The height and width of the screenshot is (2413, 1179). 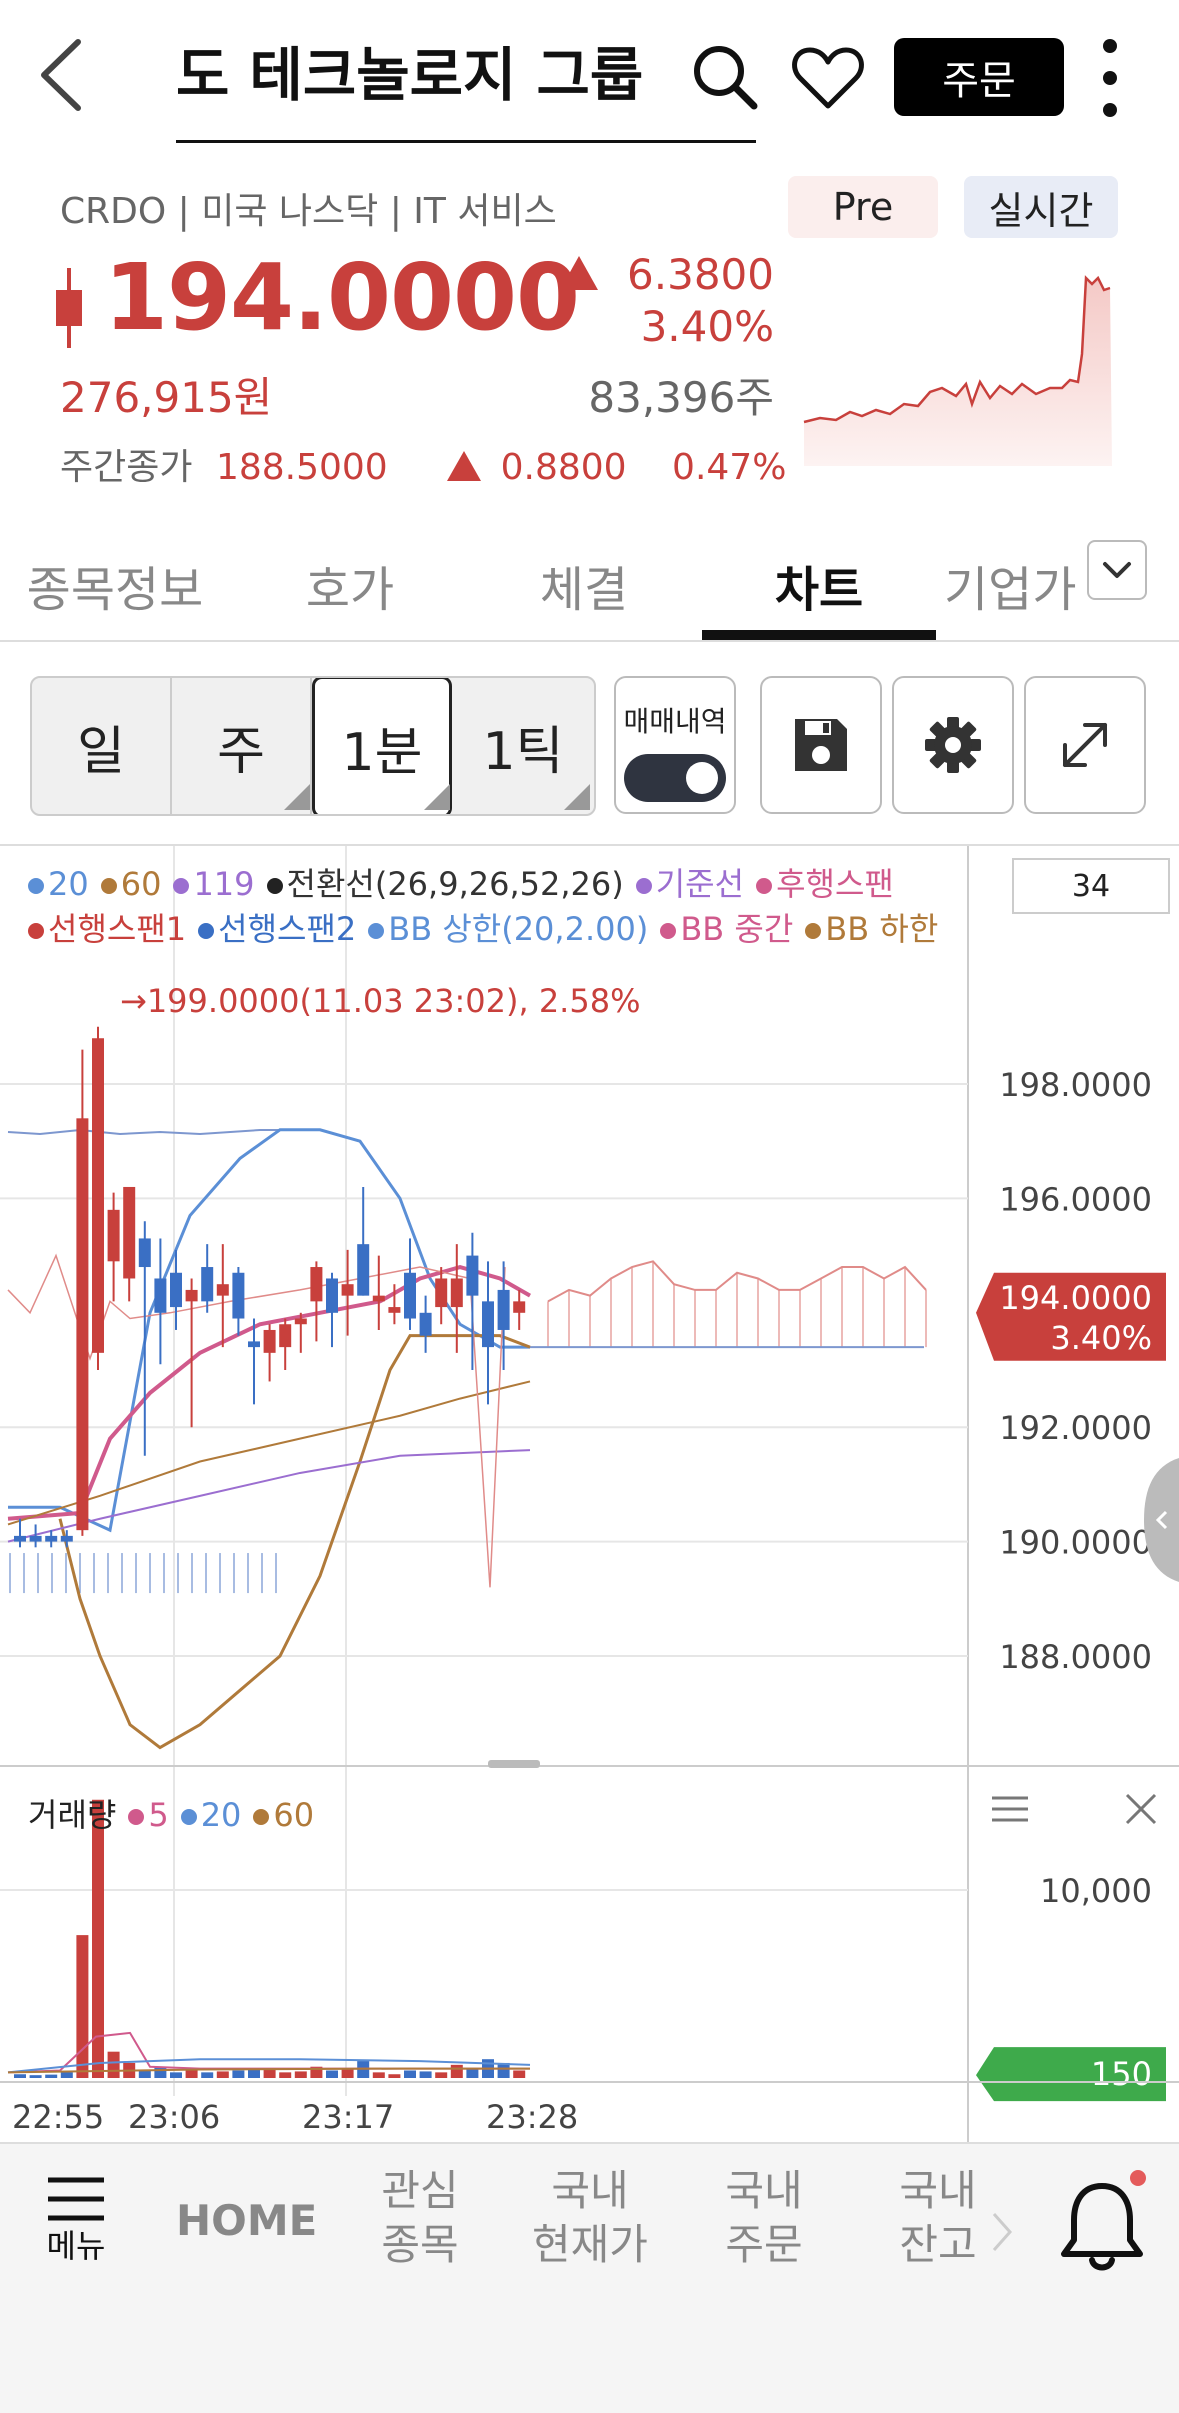 I want to click on price-candle-icon, so click(x=69, y=308).